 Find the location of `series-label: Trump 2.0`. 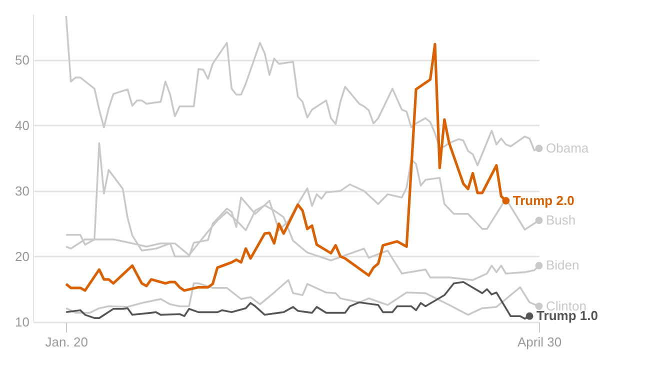

series-label: Trump 2.0 is located at coordinates (543, 200).